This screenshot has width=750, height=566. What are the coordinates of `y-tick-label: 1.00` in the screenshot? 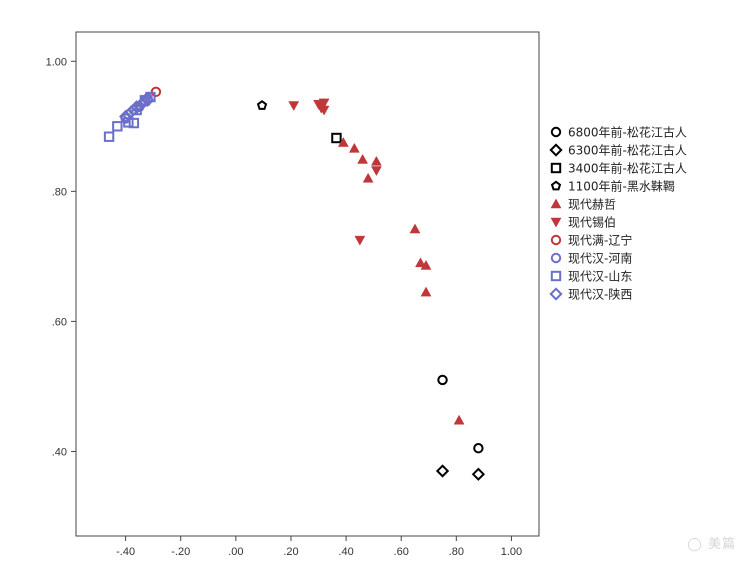 It's located at (56, 62).